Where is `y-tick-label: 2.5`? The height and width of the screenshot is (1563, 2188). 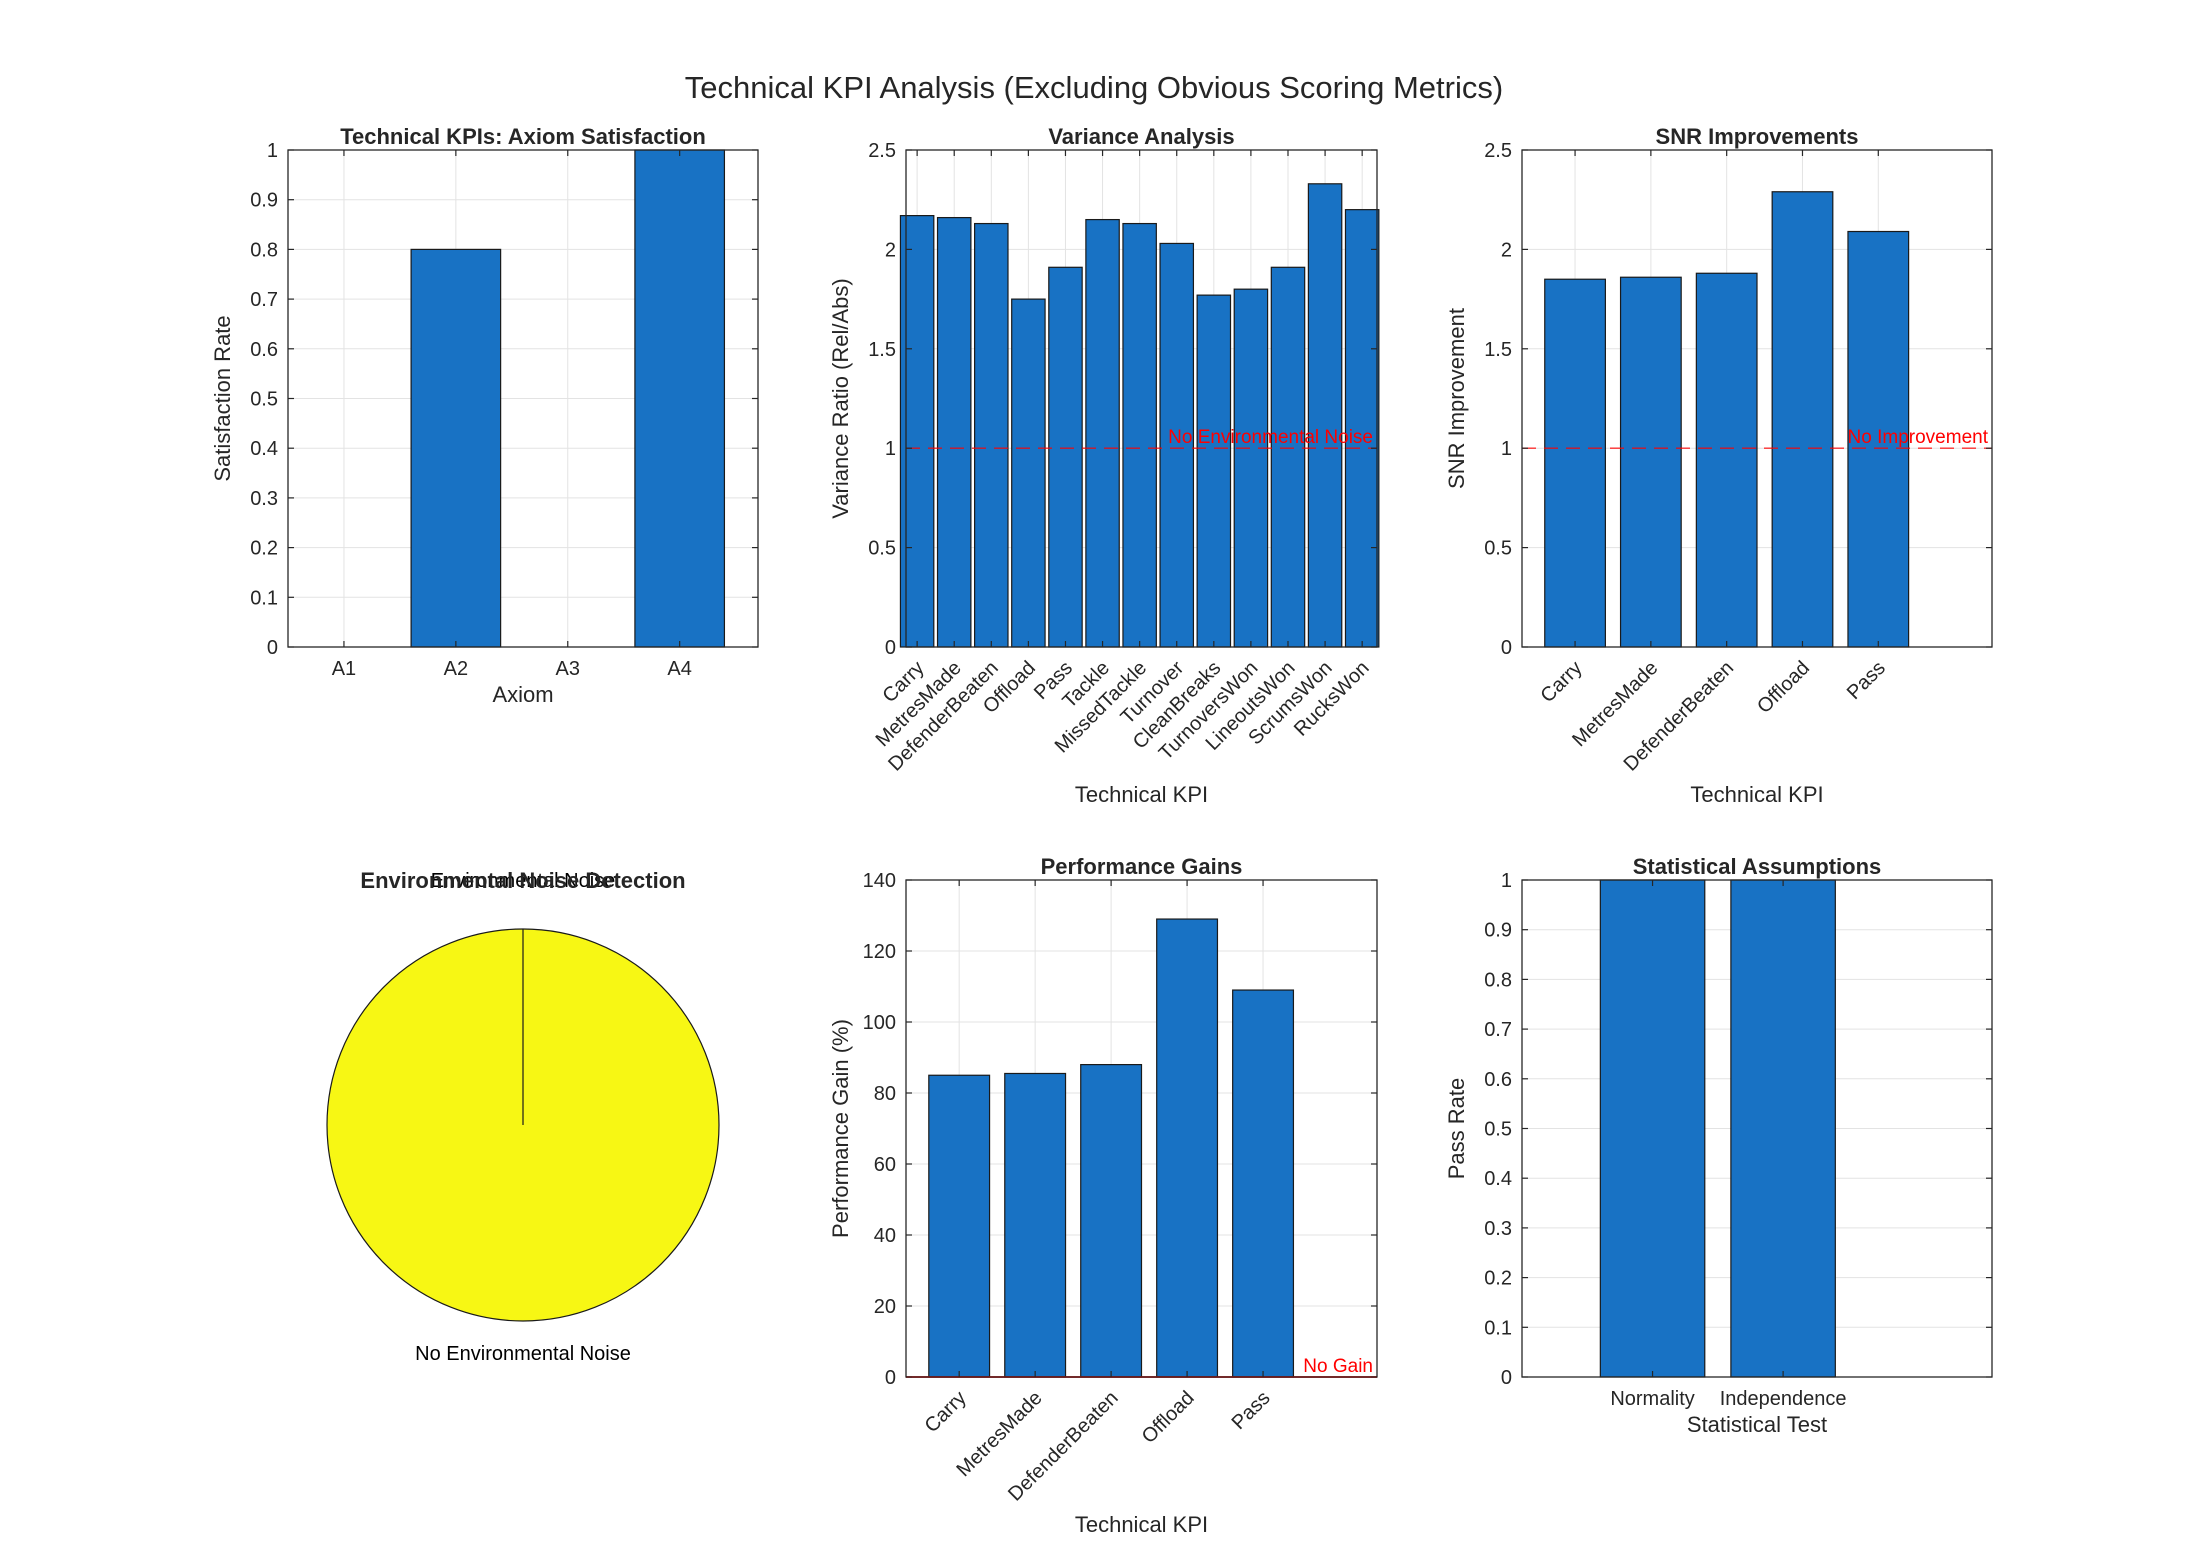
y-tick-label: 2.5 is located at coordinates (882, 151).